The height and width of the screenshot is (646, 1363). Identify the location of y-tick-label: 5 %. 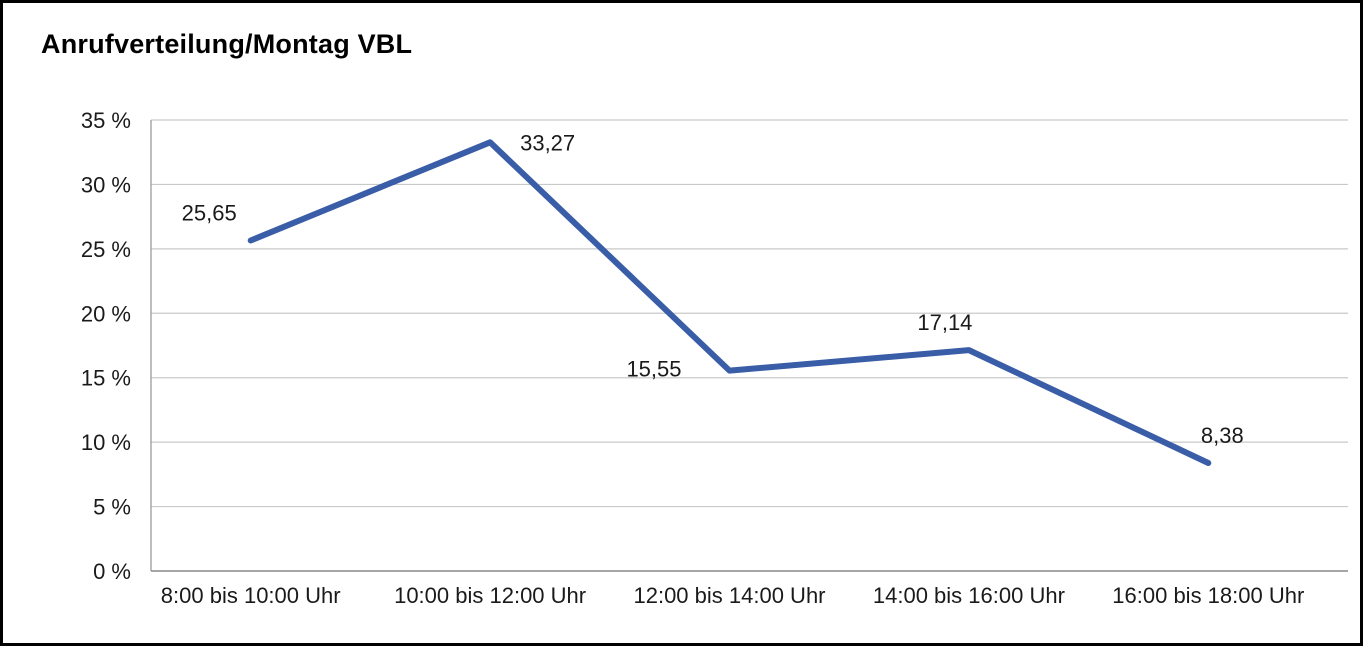
(112, 507).